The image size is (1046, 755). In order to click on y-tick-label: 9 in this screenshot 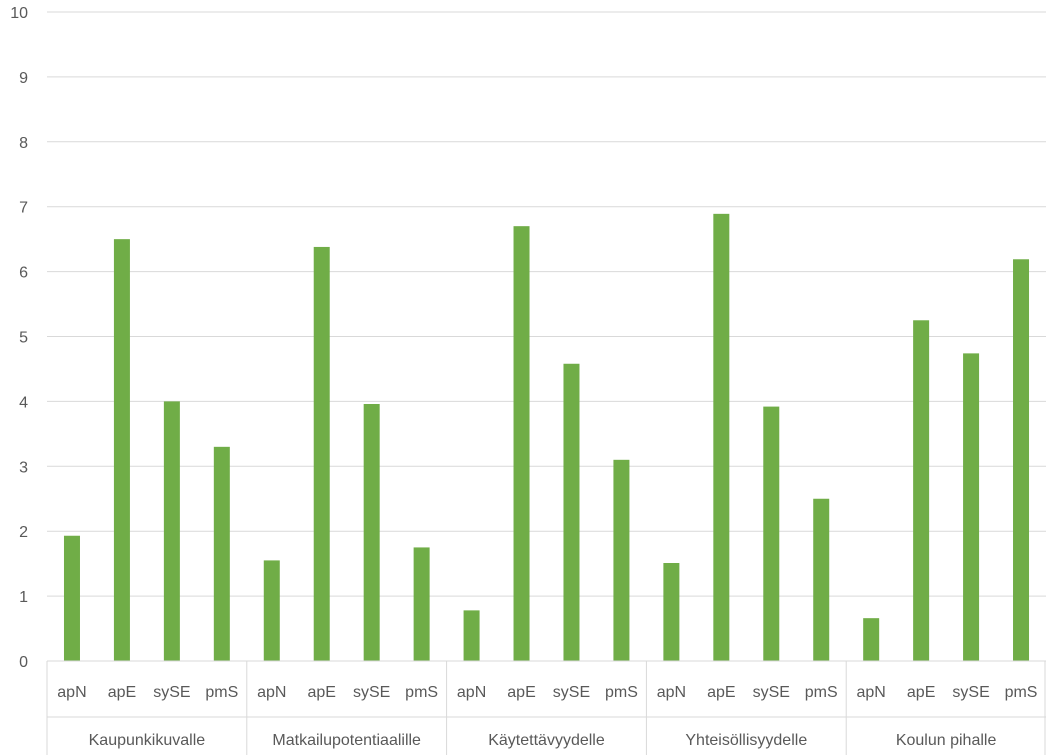, I will do `click(23, 78)`.